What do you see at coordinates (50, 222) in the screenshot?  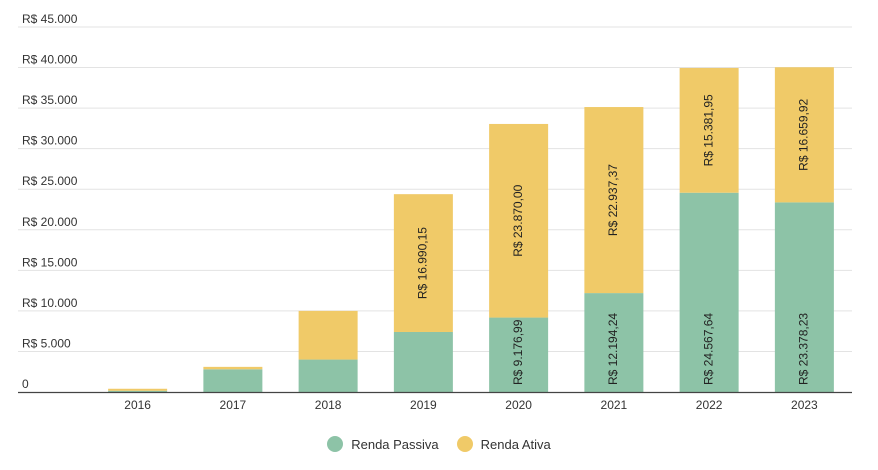 I see `y-tick-label: R$ 20.000` at bounding box center [50, 222].